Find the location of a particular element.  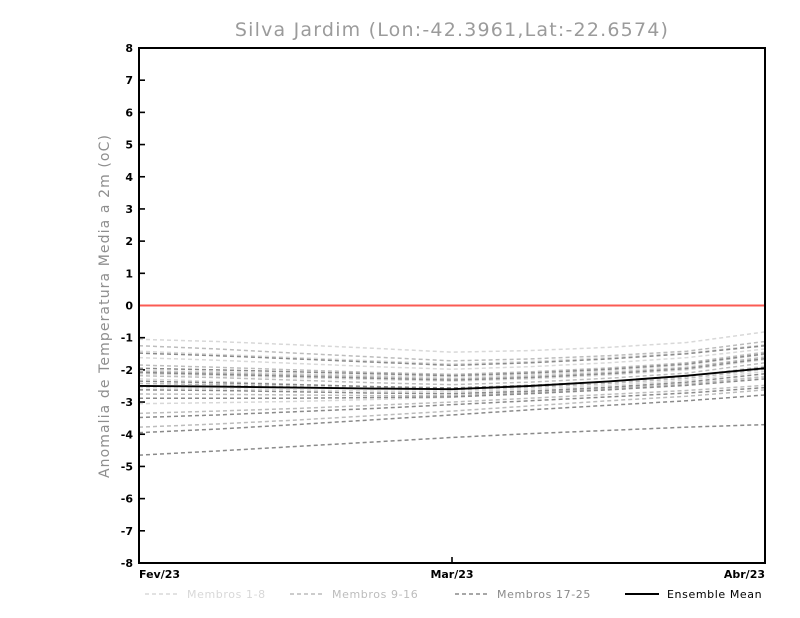

y-axis-title: Anomalia de Temperatura Media a 2m (oC) is located at coordinates (105, 306).